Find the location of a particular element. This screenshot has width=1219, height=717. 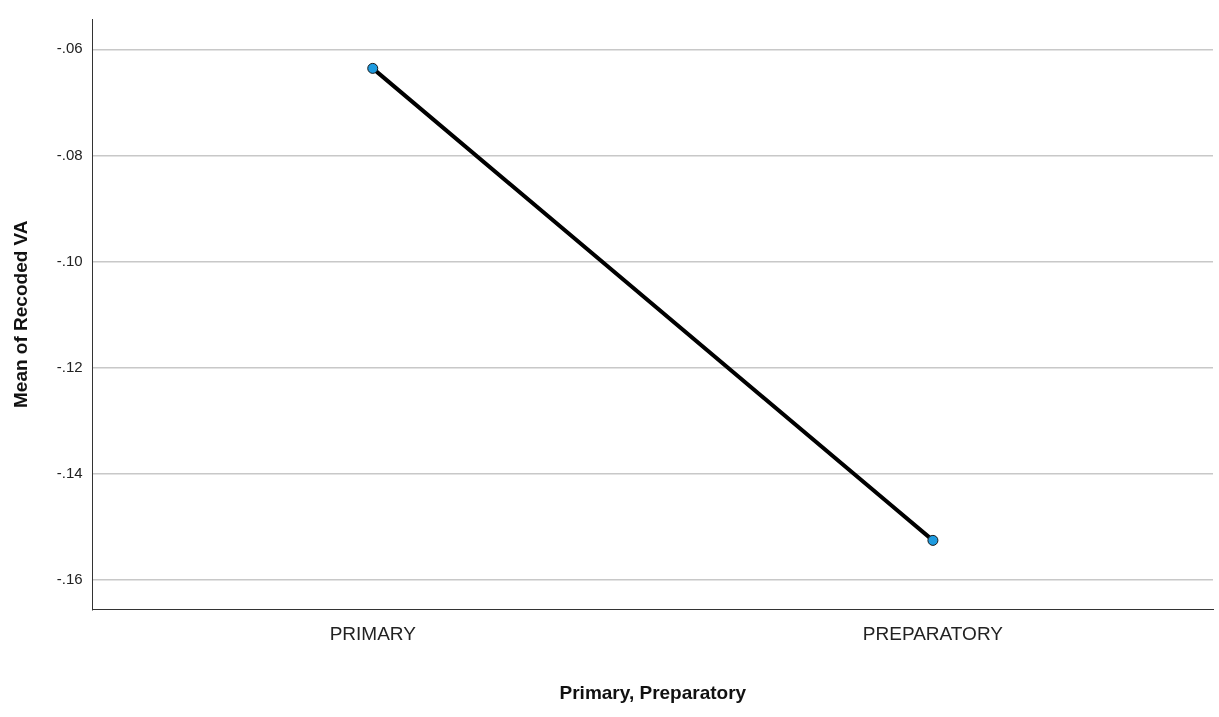

y-tick-label: -.10 is located at coordinates (69, 260).